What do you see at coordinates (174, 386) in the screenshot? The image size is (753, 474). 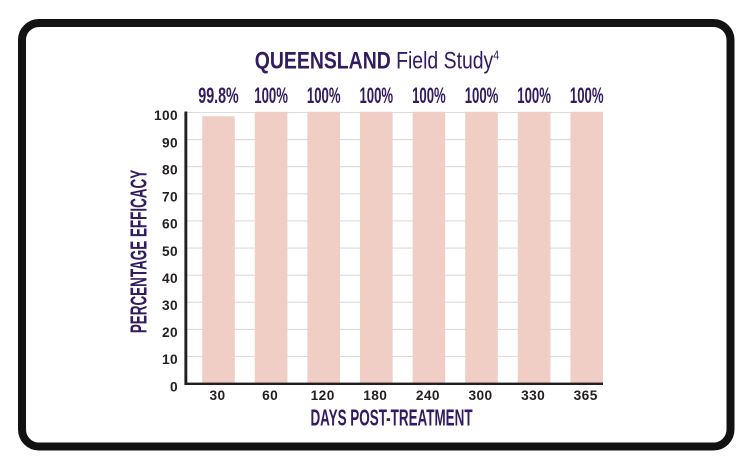 I see `svg-text: 0` at bounding box center [174, 386].